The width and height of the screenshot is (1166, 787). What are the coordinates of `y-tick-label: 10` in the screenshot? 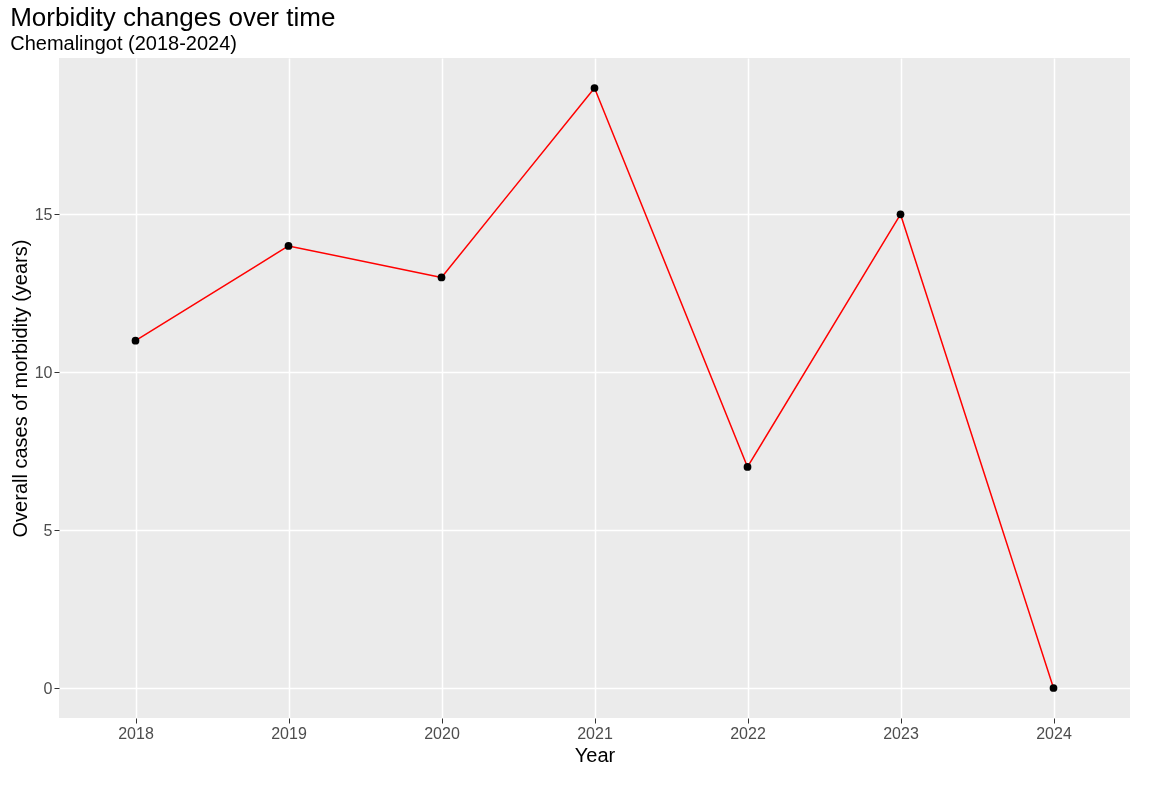 It's located at (43, 372).